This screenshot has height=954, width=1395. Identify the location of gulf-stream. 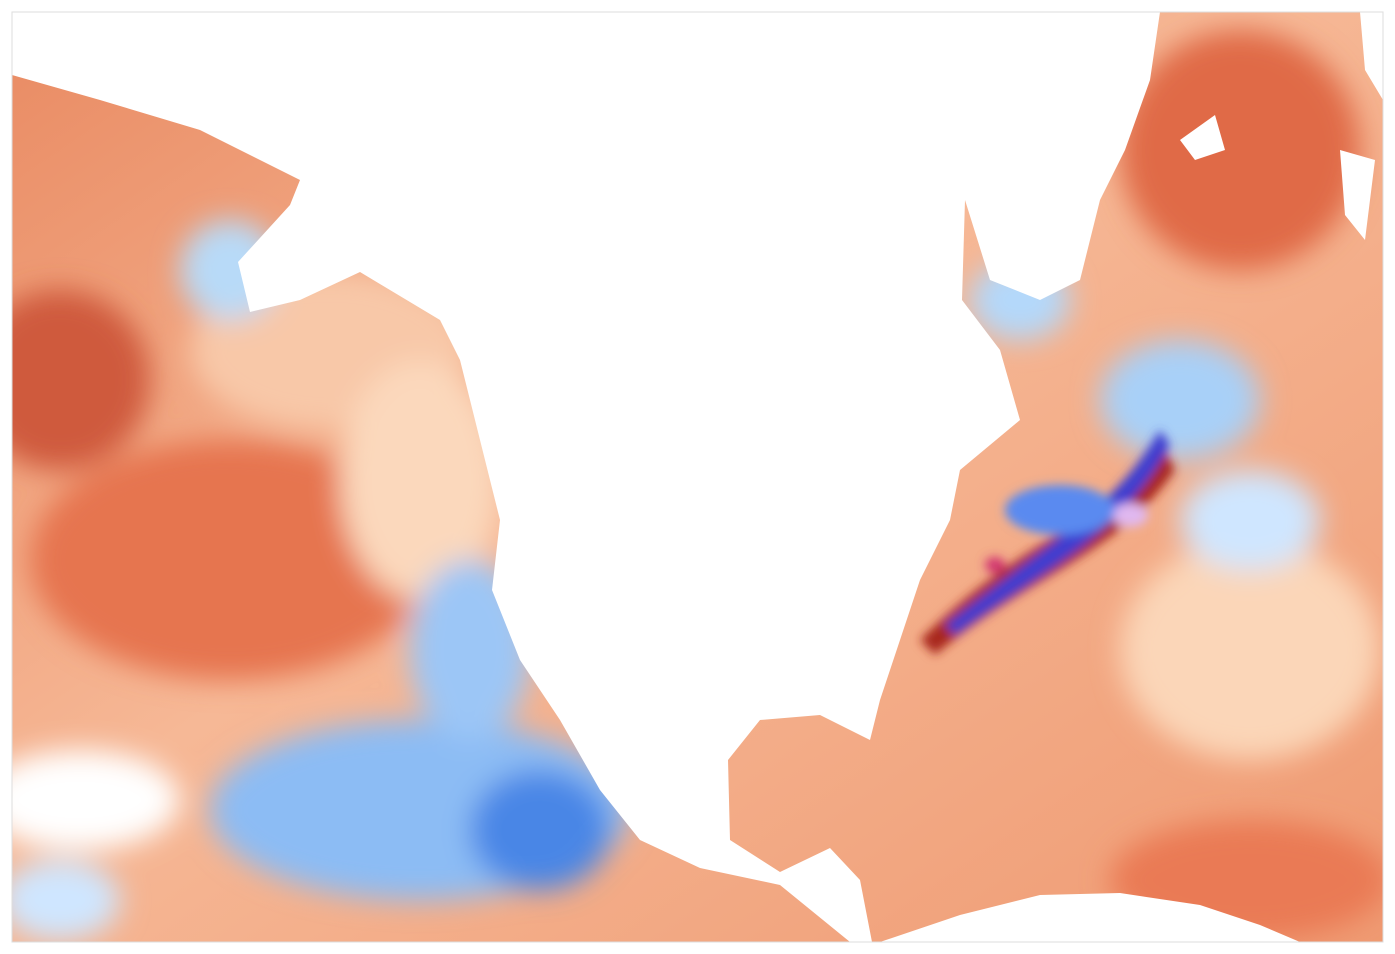
(1047, 542).